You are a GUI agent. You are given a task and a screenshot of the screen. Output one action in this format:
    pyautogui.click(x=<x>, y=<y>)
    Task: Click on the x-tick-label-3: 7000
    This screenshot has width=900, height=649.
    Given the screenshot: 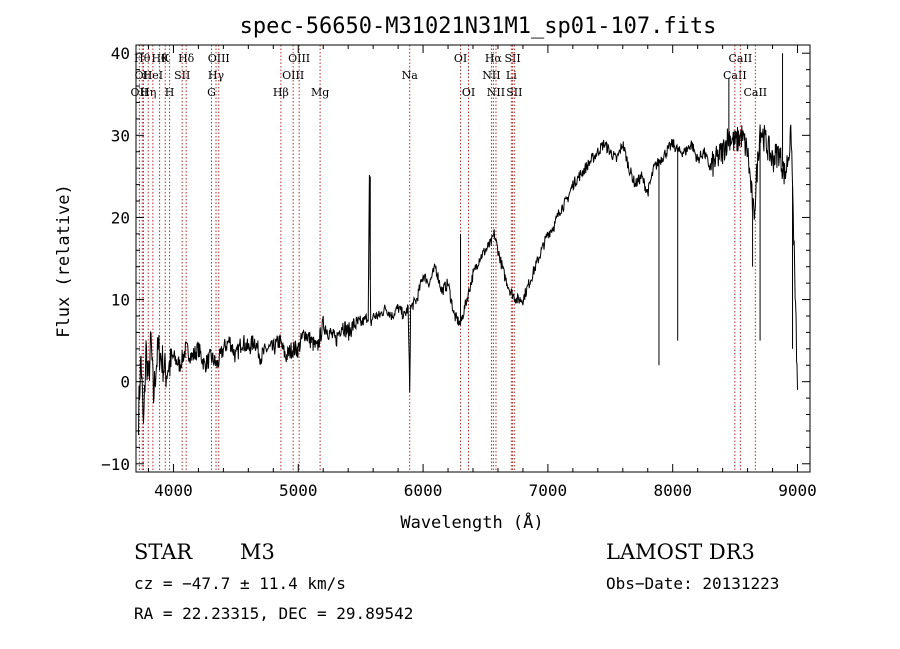 What is the action you would take?
    pyautogui.click(x=548, y=490)
    